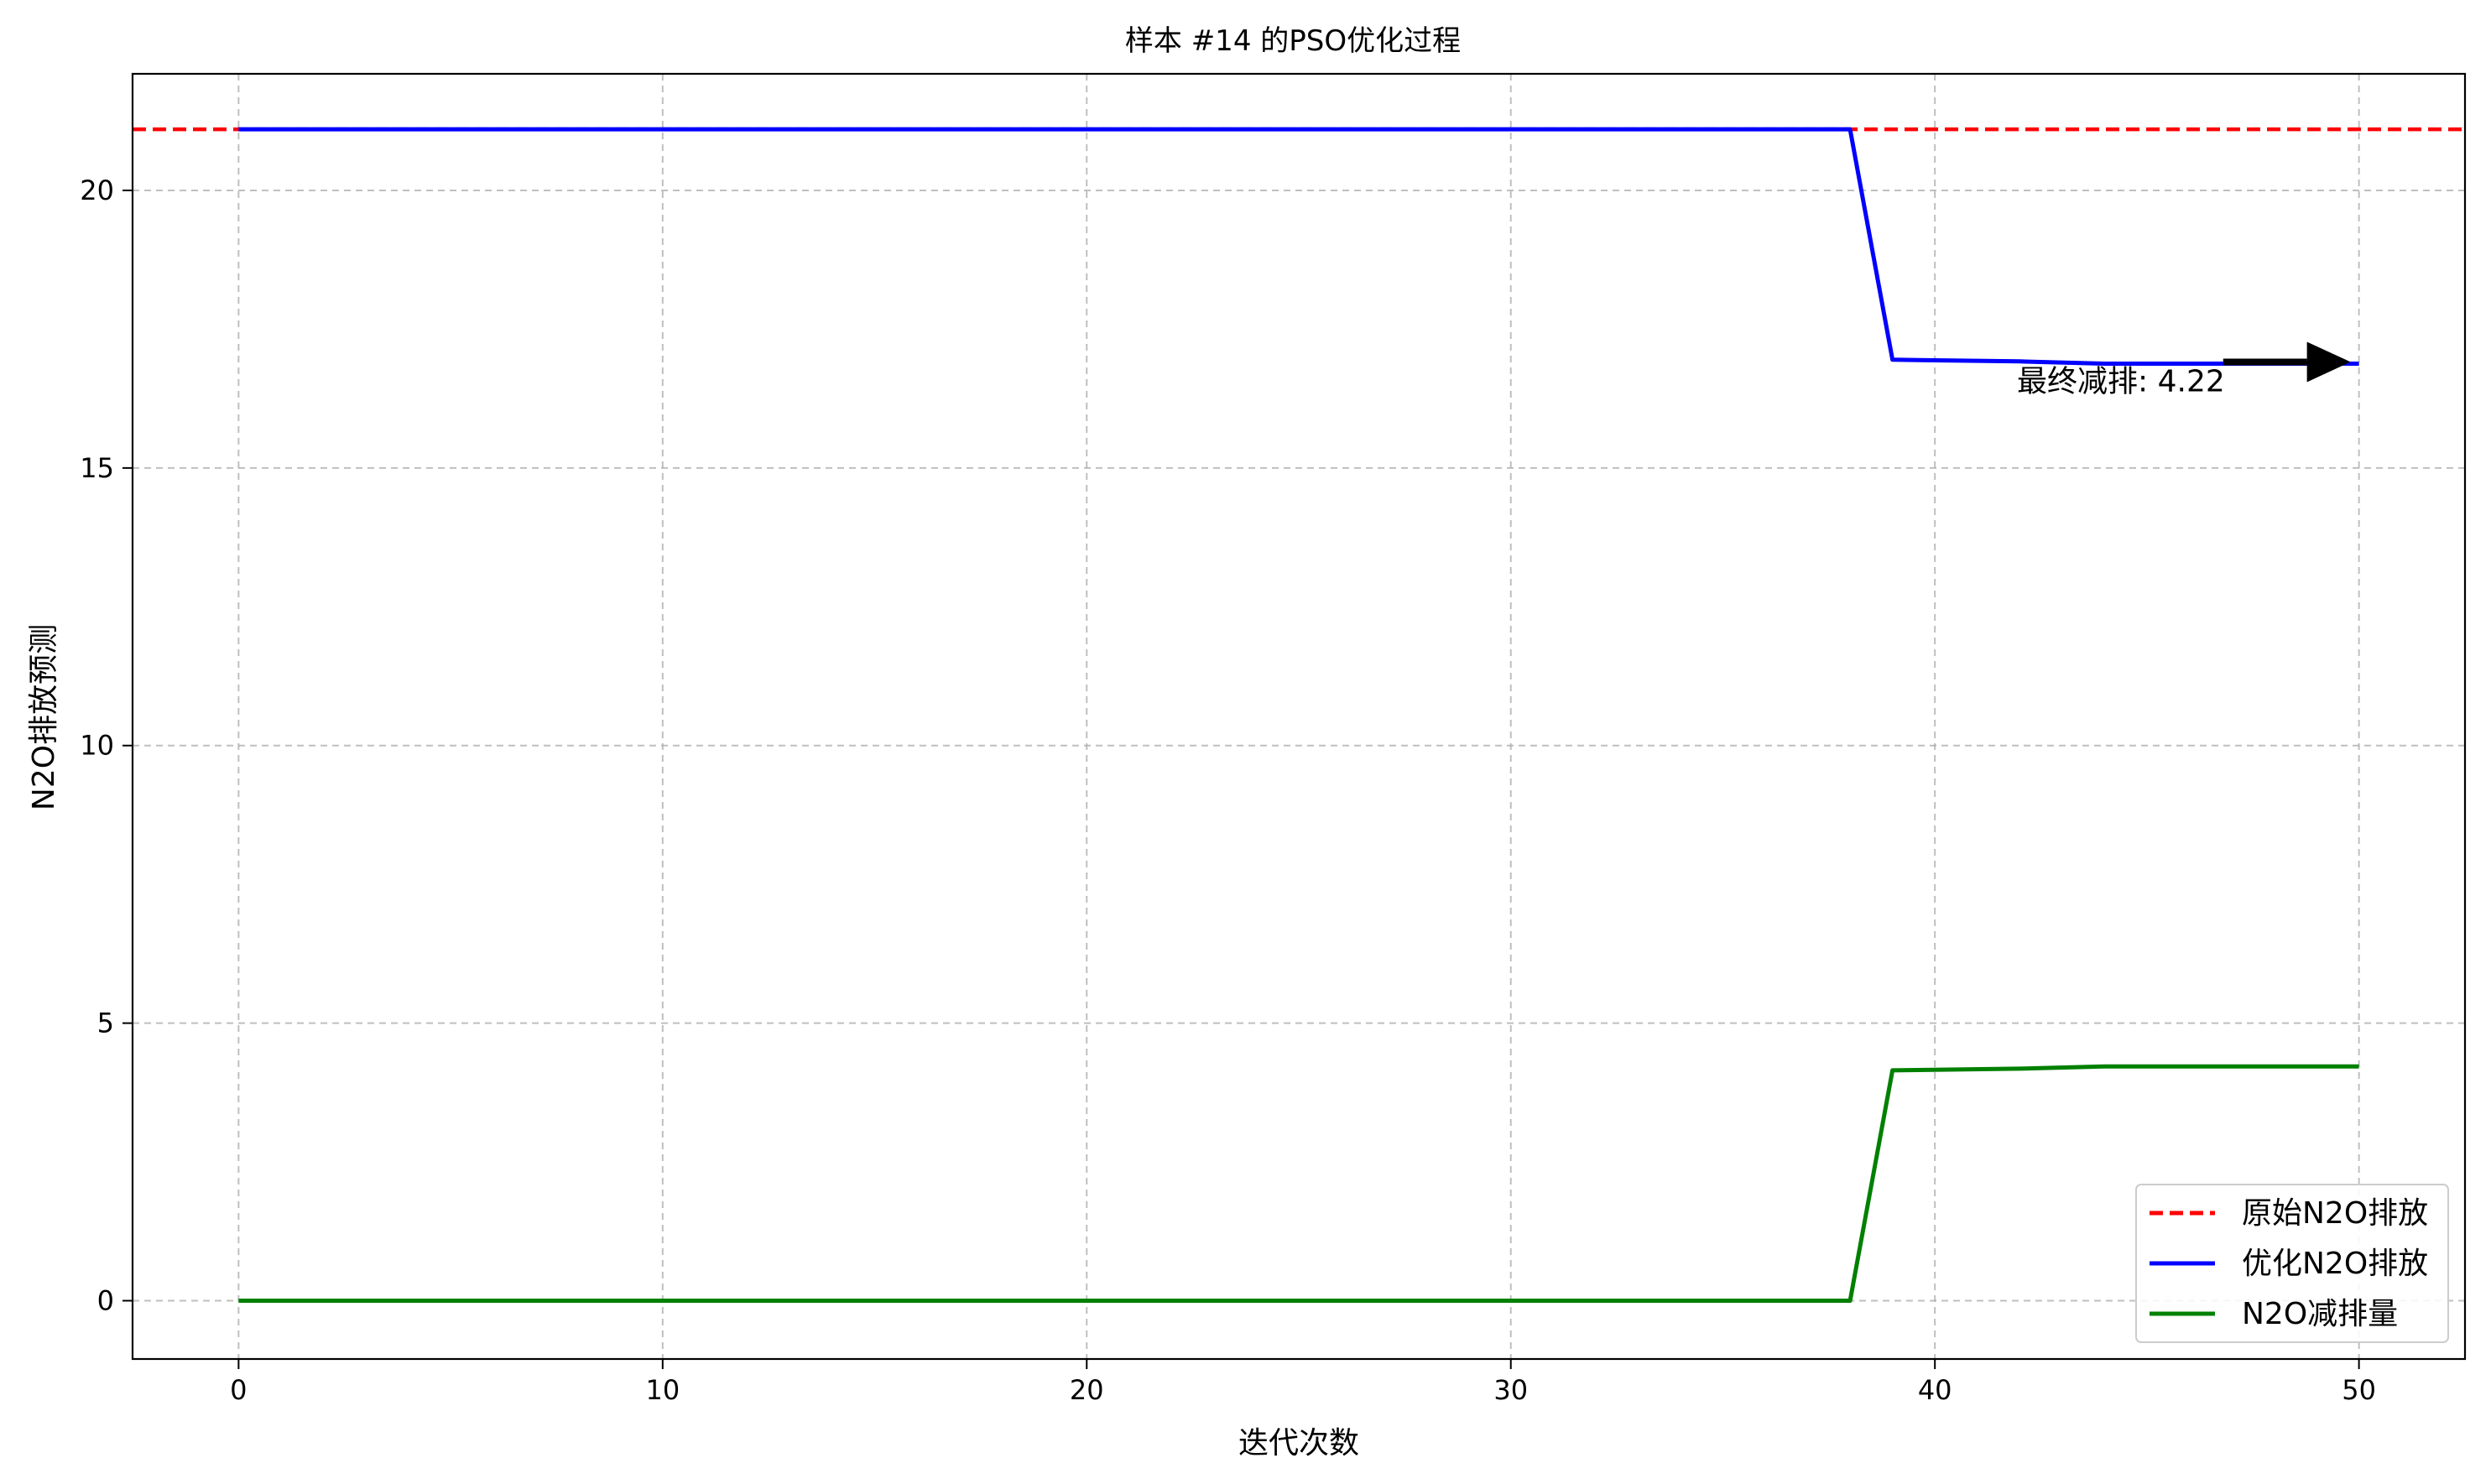 This screenshot has height=1484, width=2491. What do you see at coordinates (2121, 382) in the screenshot?
I see `annotation-label: 最终减排: 4.22` at bounding box center [2121, 382].